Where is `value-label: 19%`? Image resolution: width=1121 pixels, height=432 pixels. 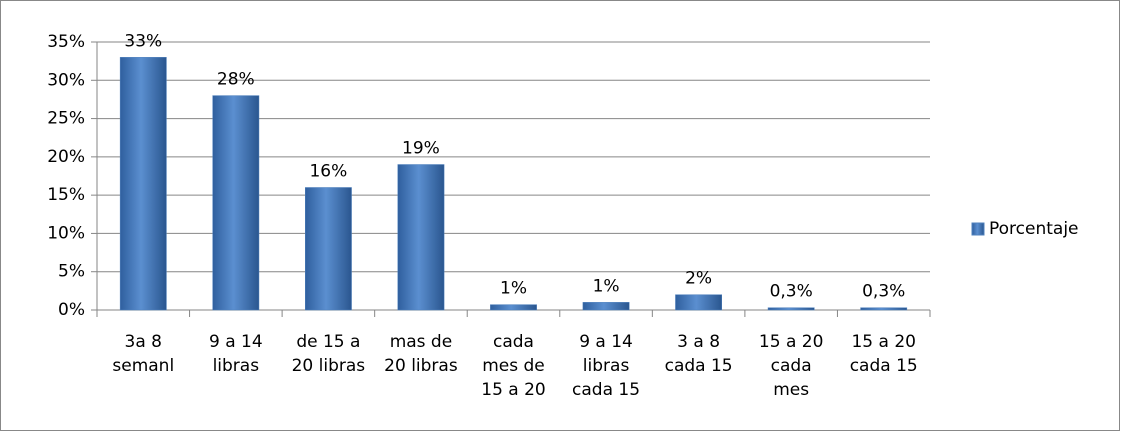
value-label: 19% is located at coordinates (421, 149).